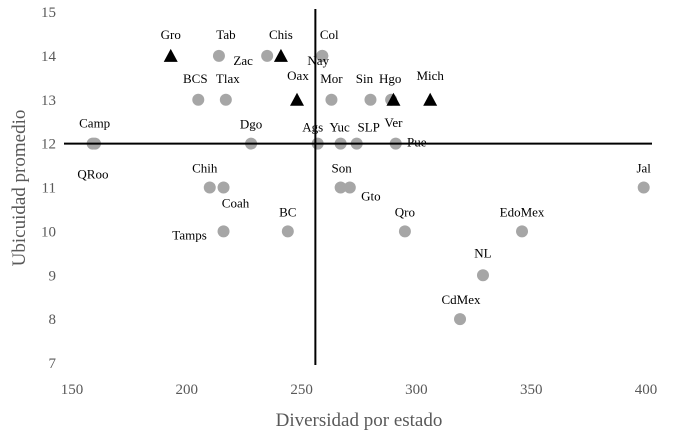  What do you see at coordinates (390, 78) in the screenshot?
I see `point-label: Hgo` at bounding box center [390, 78].